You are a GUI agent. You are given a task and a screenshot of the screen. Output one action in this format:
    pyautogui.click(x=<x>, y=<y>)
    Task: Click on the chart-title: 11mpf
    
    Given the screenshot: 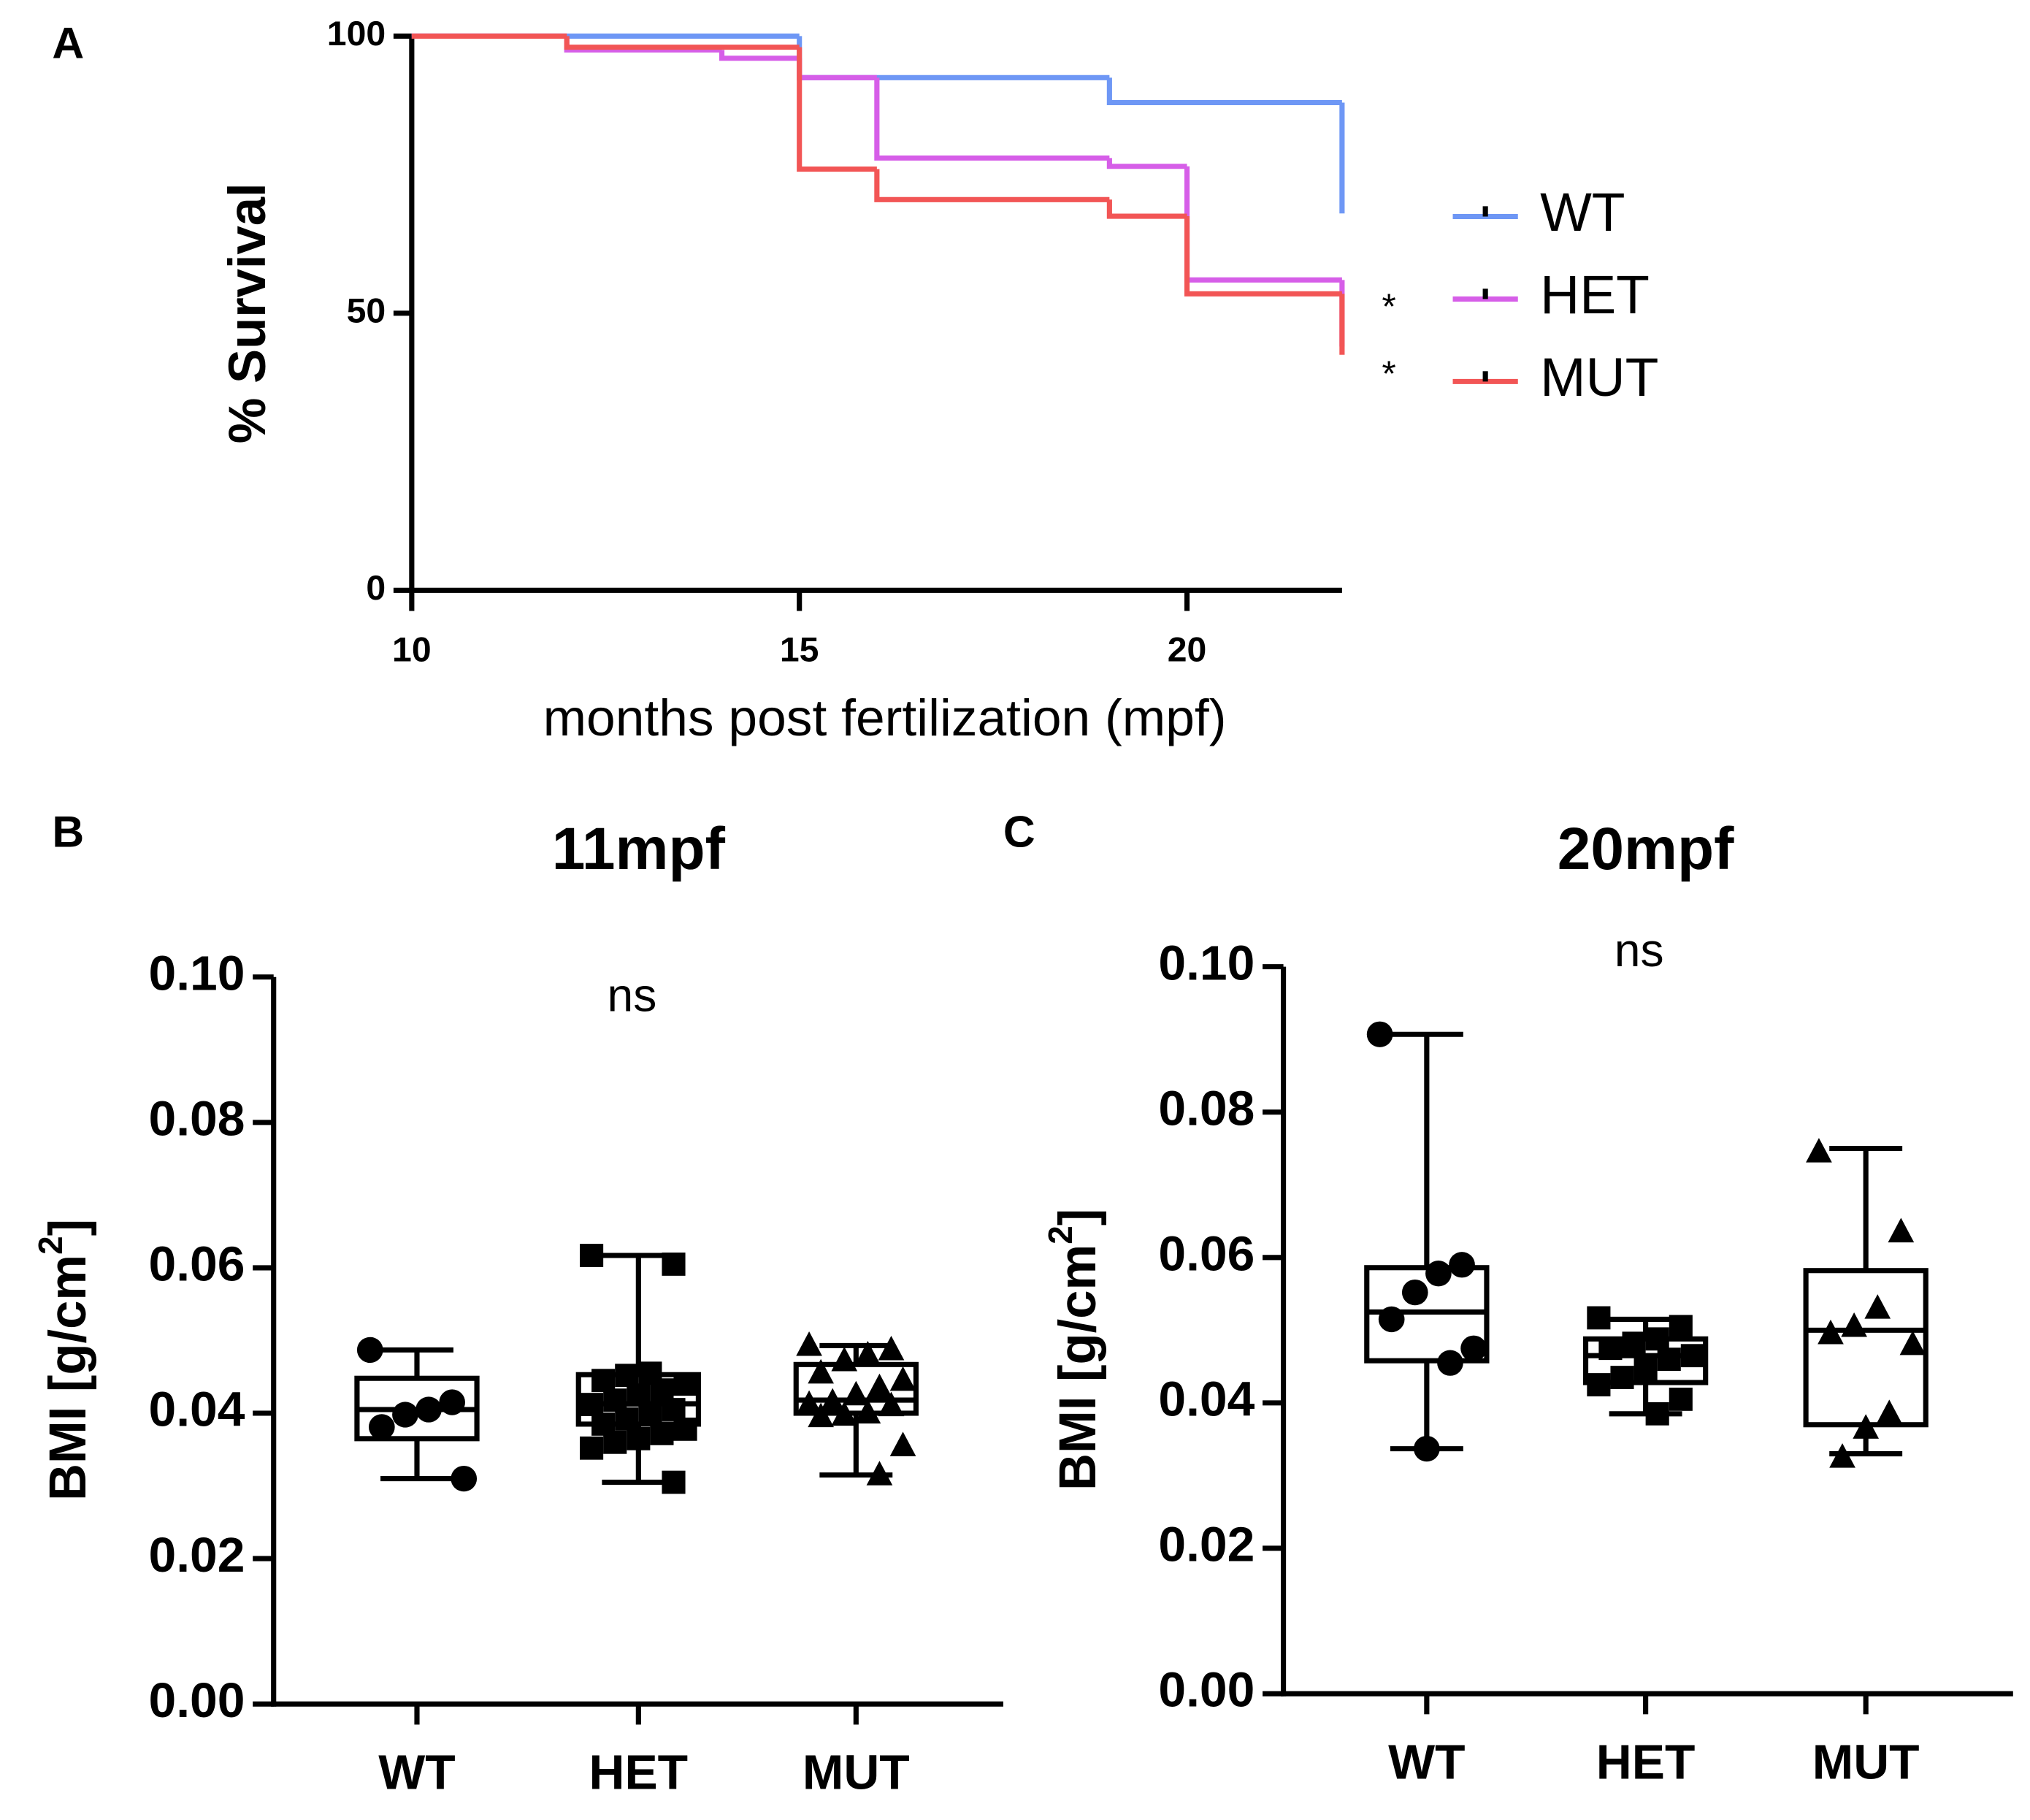 What is the action you would take?
    pyautogui.click(x=639, y=849)
    